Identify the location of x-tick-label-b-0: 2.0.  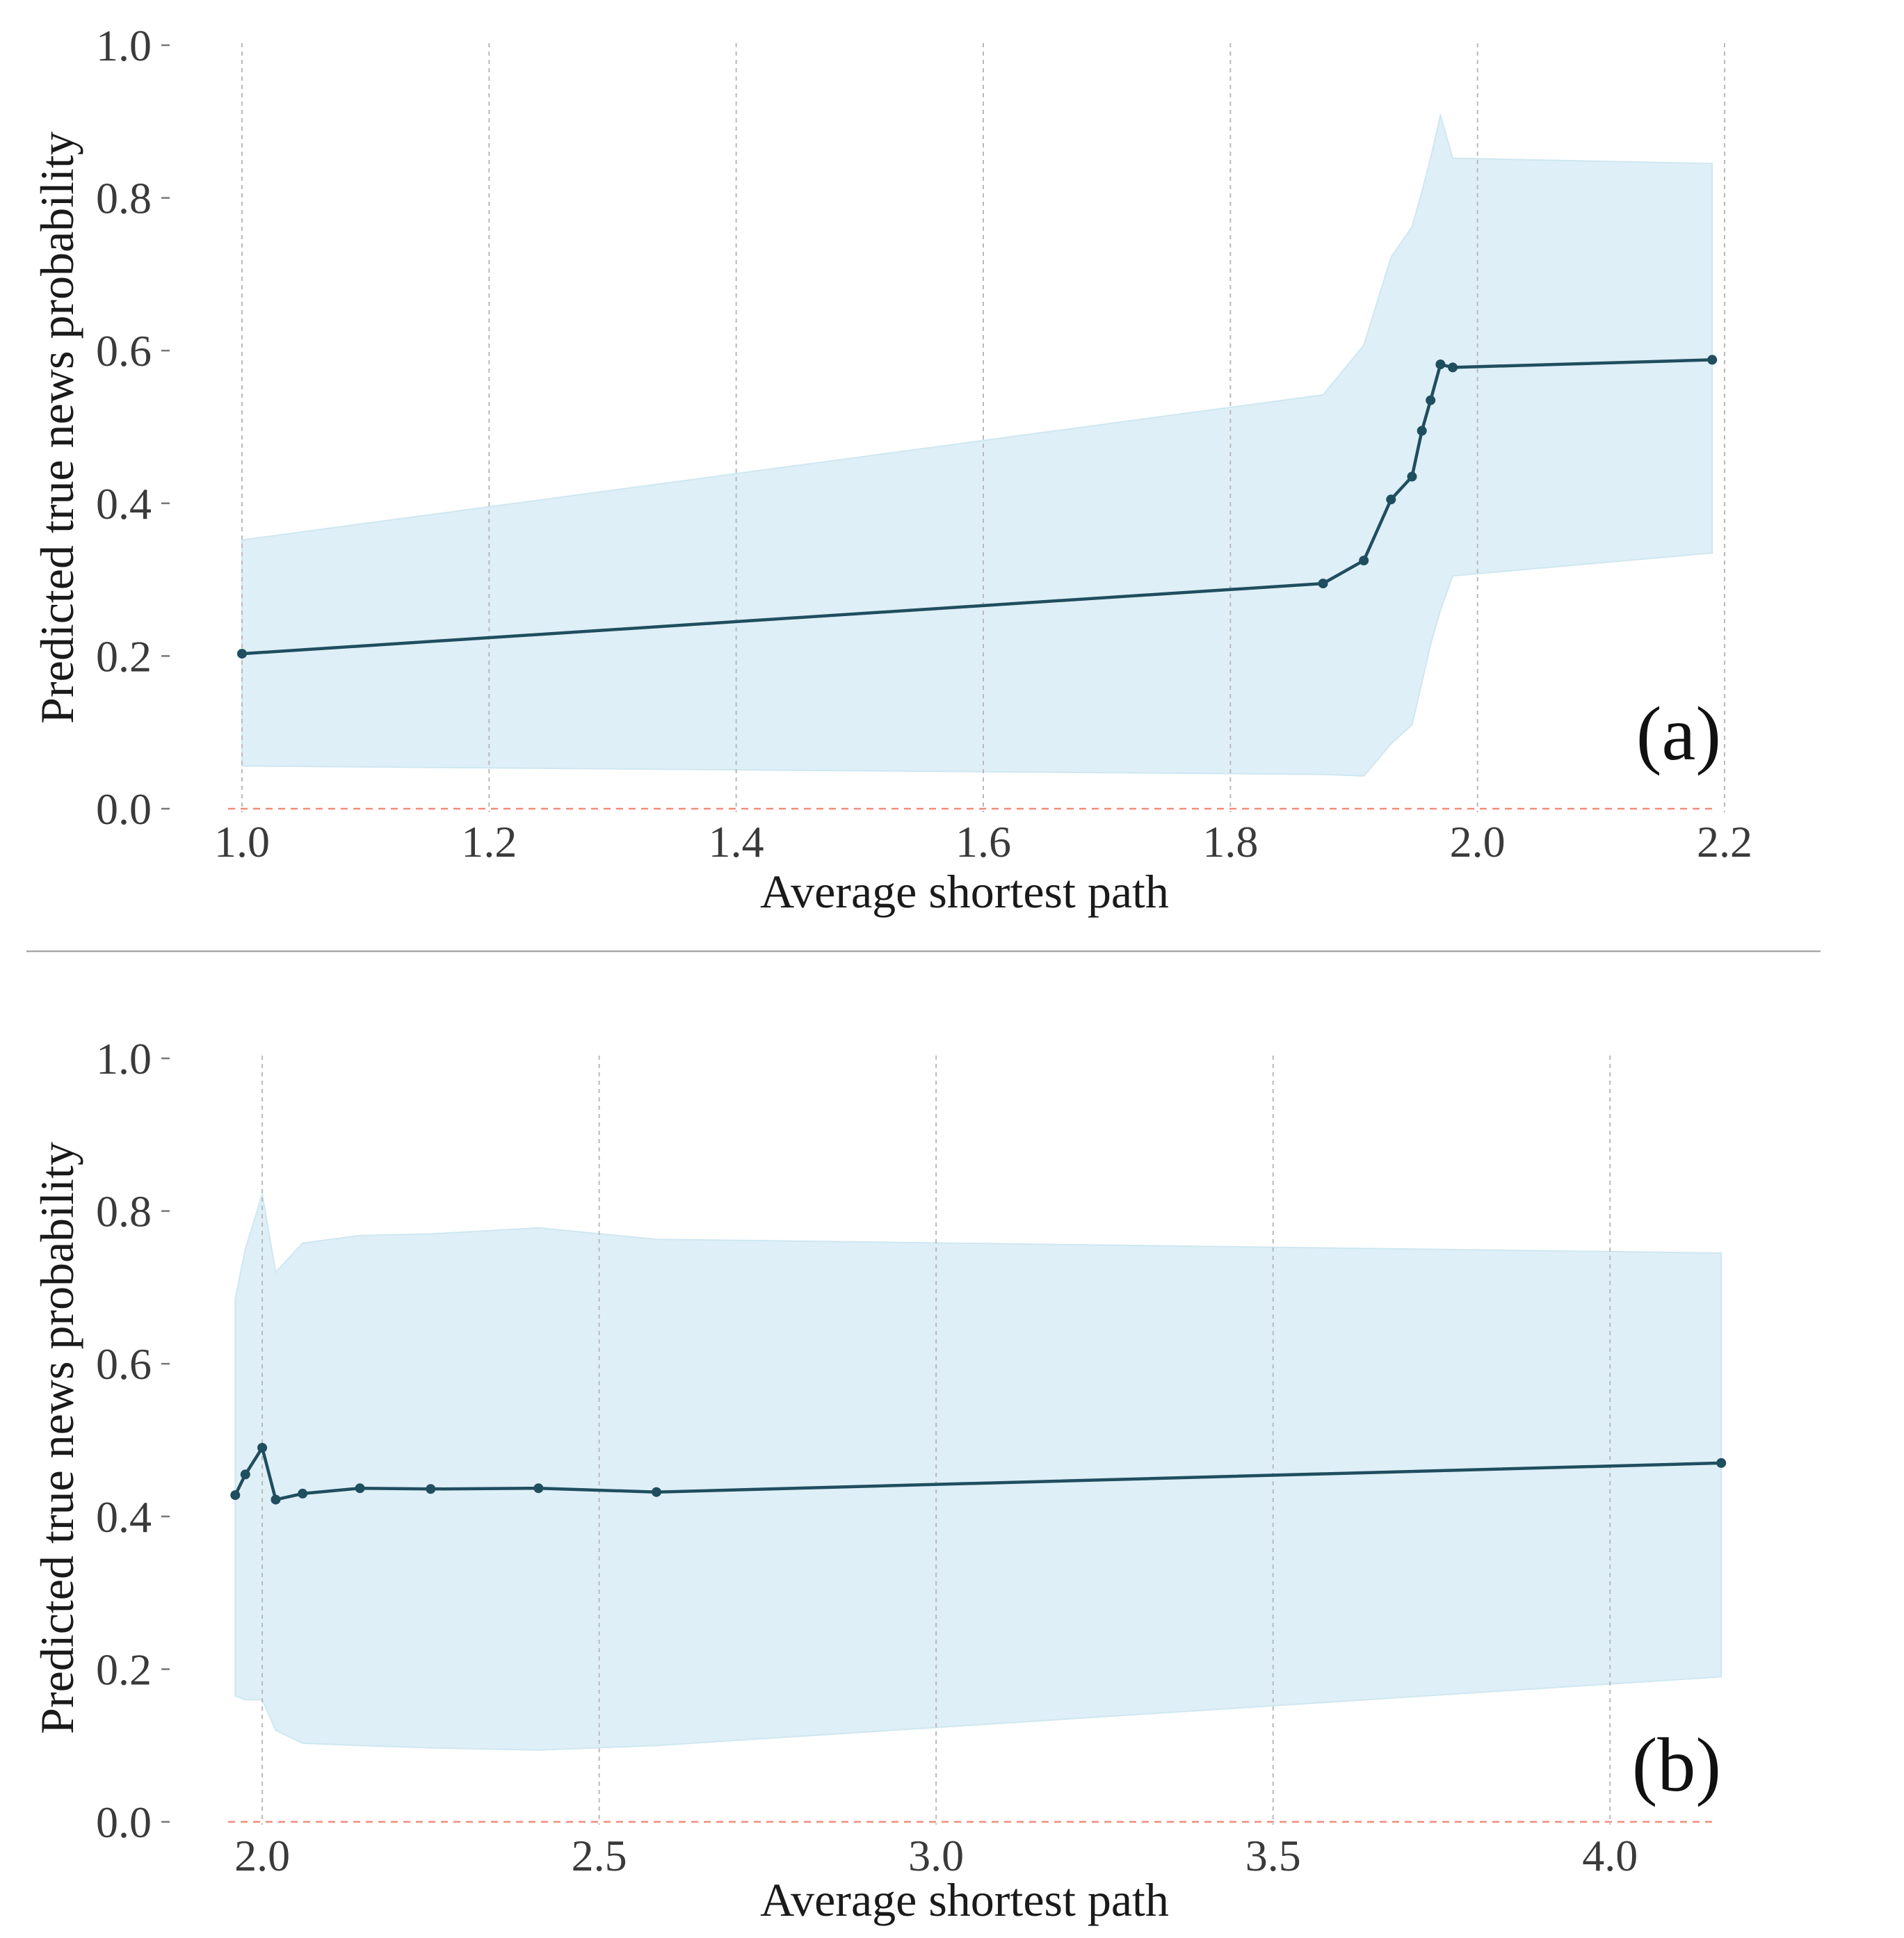
(262, 1855).